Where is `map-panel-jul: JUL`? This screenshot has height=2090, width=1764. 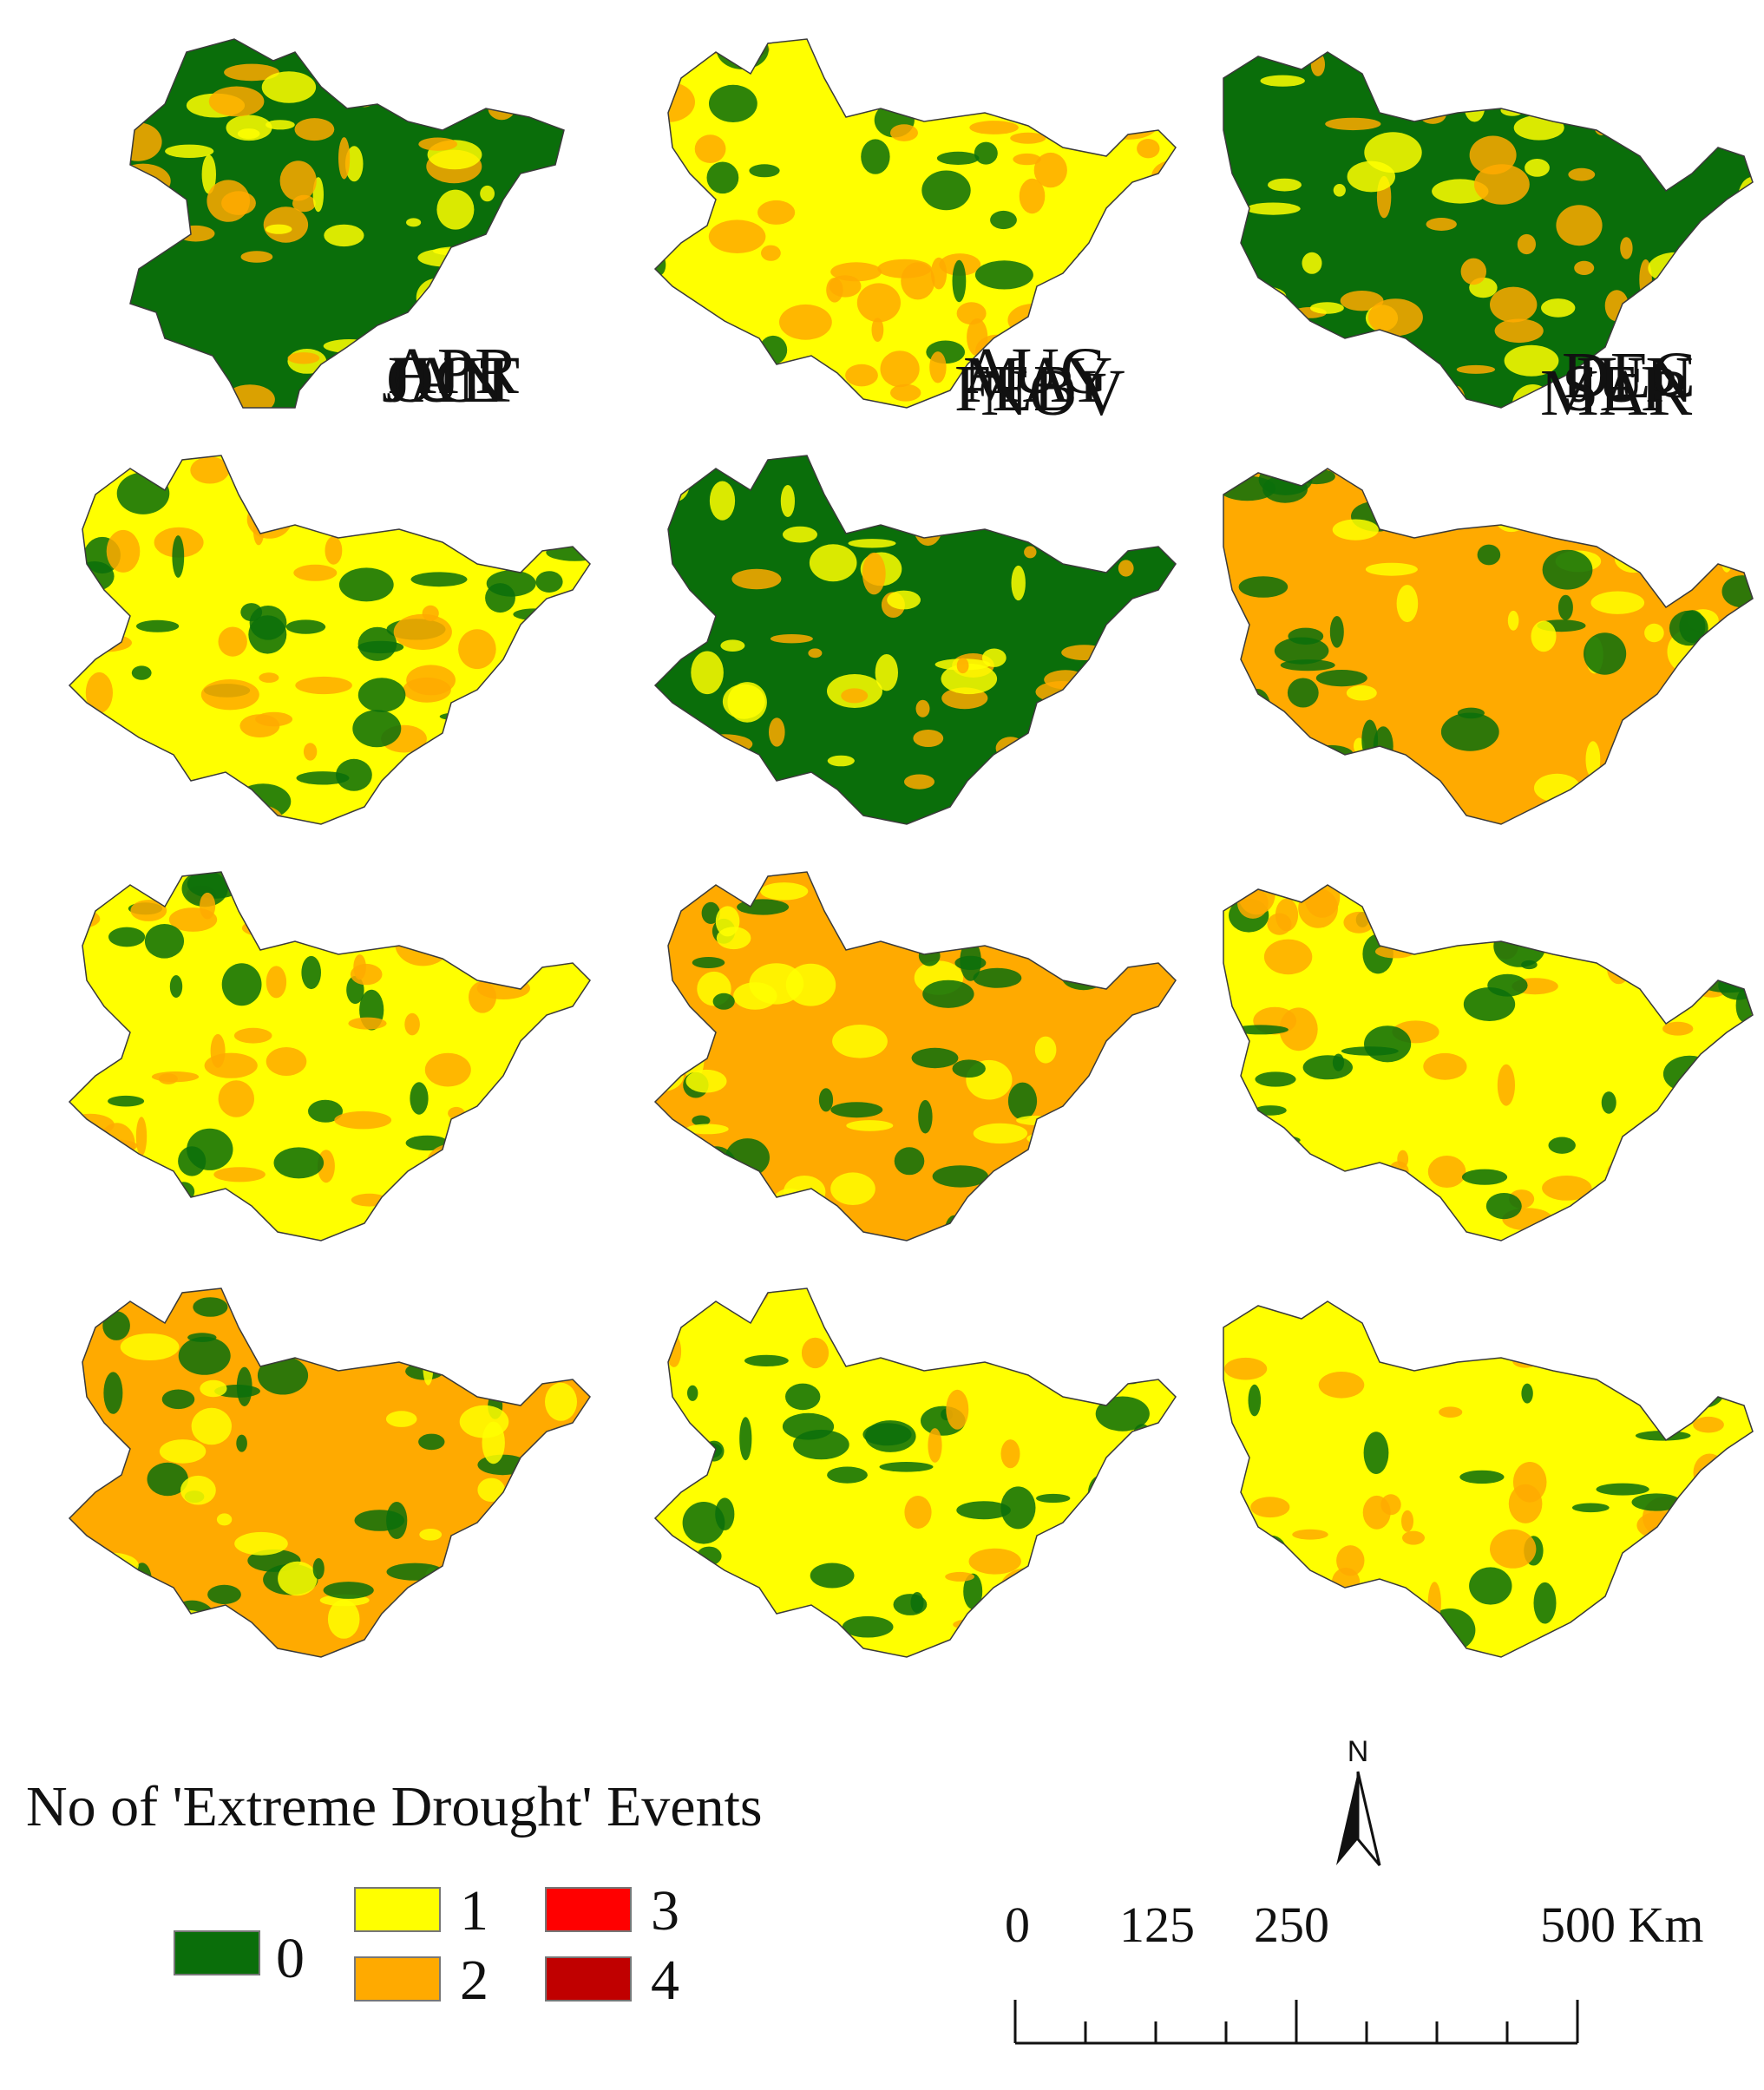
map-panel-jul: JUL is located at coordinates (321, 815).